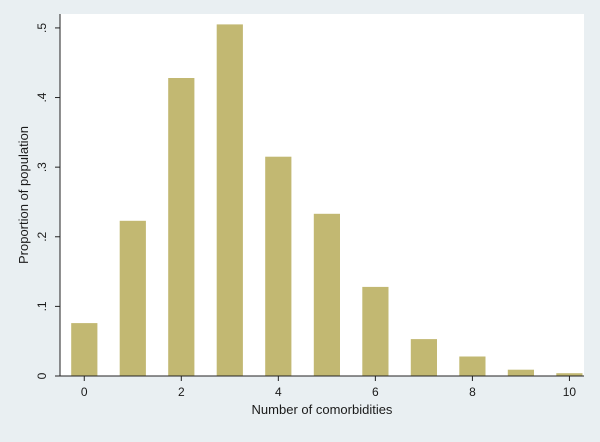 The image size is (600, 442). Describe the element at coordinates (181, 392) in the screenshot. I see `x-tick-label: 2` at that location.